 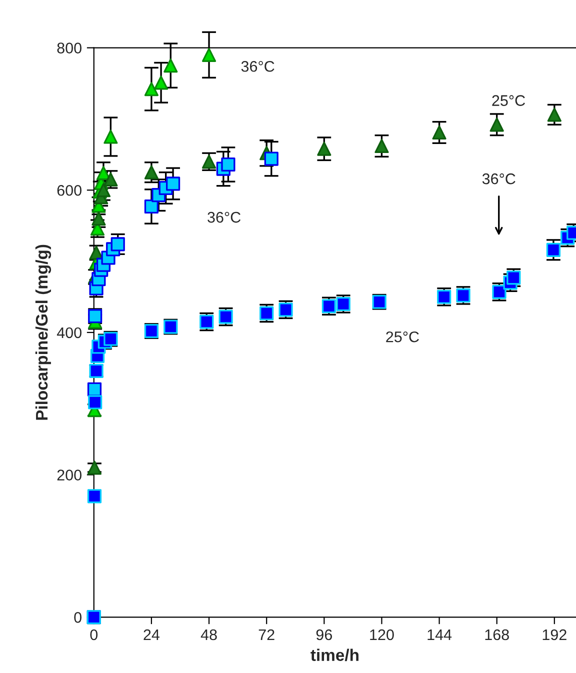 I want to click on y-tick-label: 0, so click(x=78, y=617).